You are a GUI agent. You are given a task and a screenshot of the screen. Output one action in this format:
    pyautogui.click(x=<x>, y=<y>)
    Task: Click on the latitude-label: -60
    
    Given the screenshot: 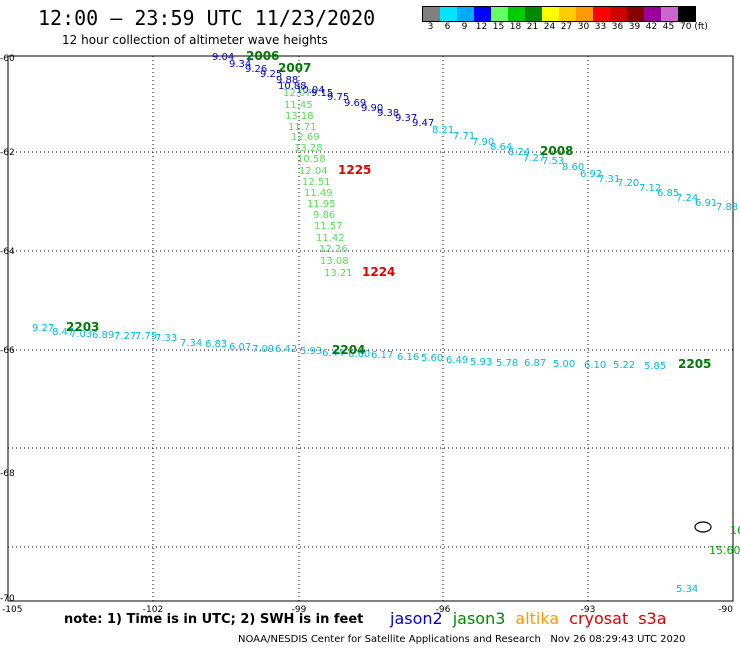 What is the action you would take?
    pyautogui.click(x=7, y=59)
    